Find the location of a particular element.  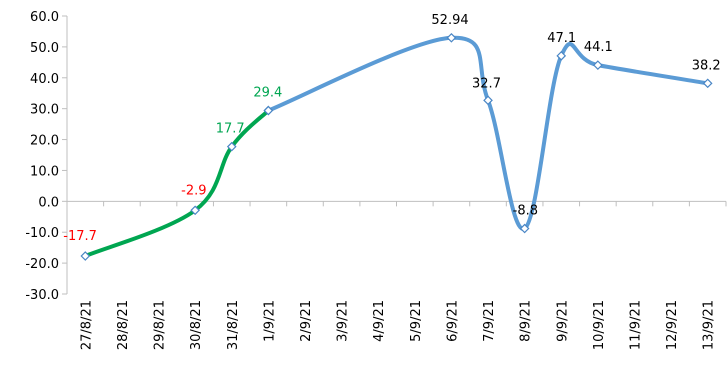

x-tick-label: 30/8/21 is located at coordinates (196, 325).